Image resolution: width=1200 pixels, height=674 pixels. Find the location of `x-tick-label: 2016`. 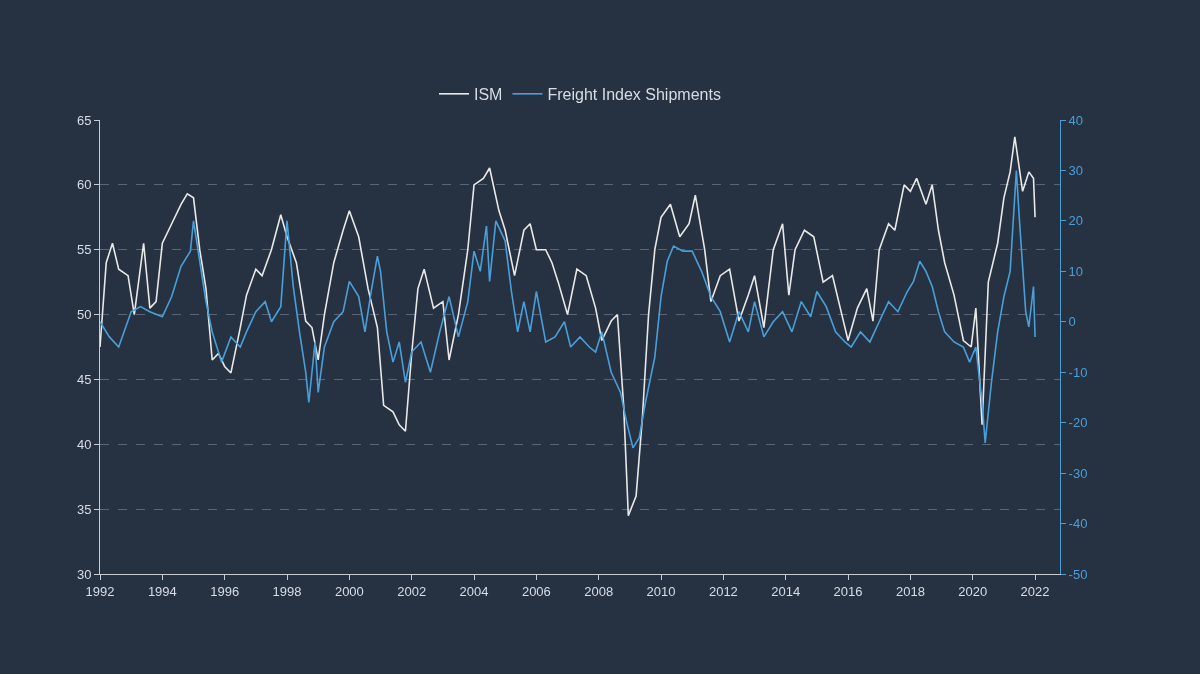

x-tick-label: 2016 is located at coordinates (848, 591).